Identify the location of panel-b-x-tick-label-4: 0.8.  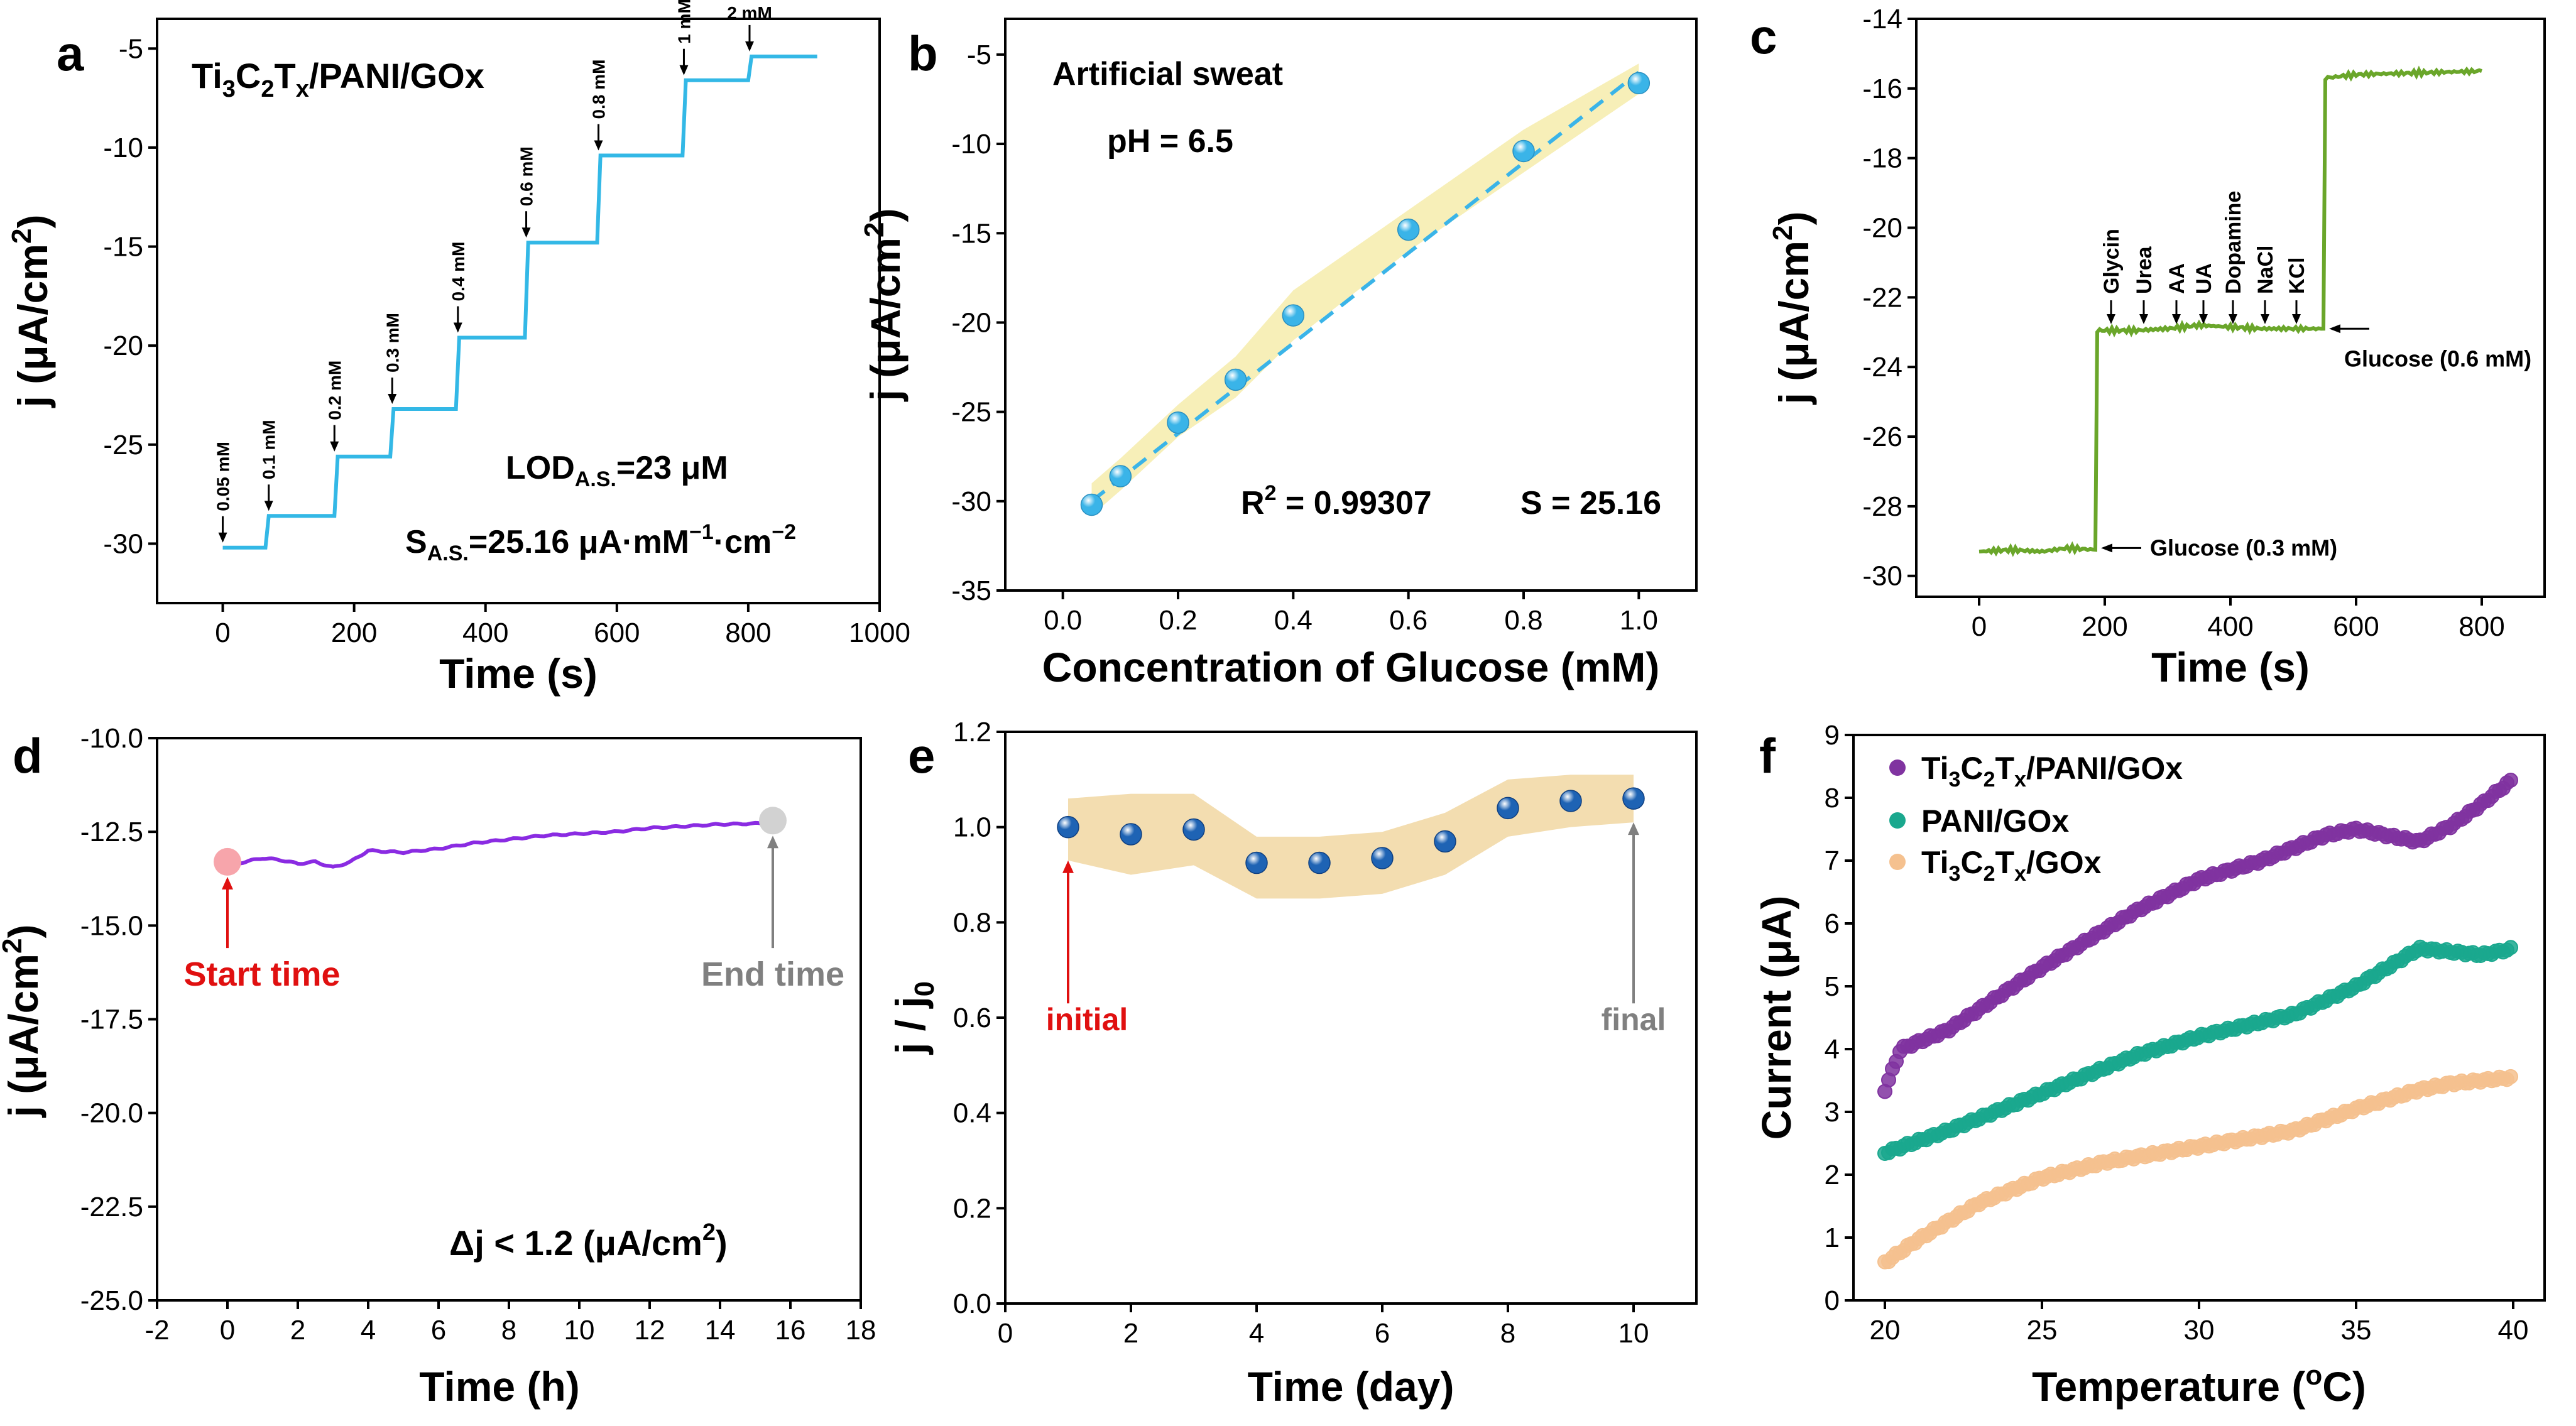
(1523, 620).